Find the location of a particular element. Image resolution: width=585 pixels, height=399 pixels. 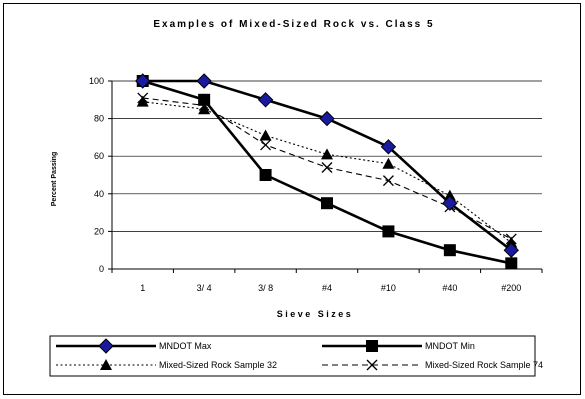

legend-label: Mixed-Sized Rock Sample 74 is located at coordinates (484, 365).